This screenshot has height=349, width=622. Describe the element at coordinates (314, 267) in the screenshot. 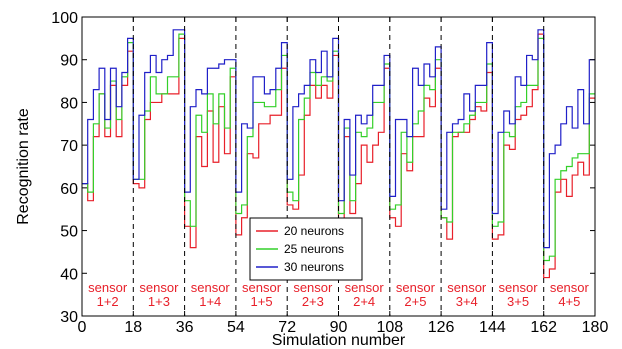

I see `legend-label-3: 30 neurons` at that location.